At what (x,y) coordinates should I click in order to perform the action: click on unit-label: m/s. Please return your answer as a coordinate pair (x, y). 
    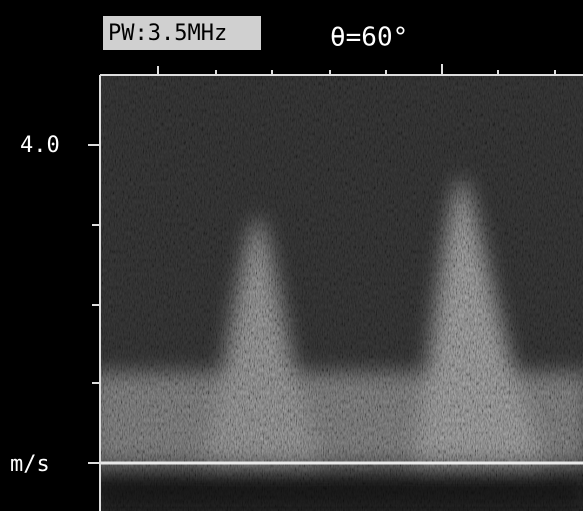
    Looking at the image, I should click on (30, 464).